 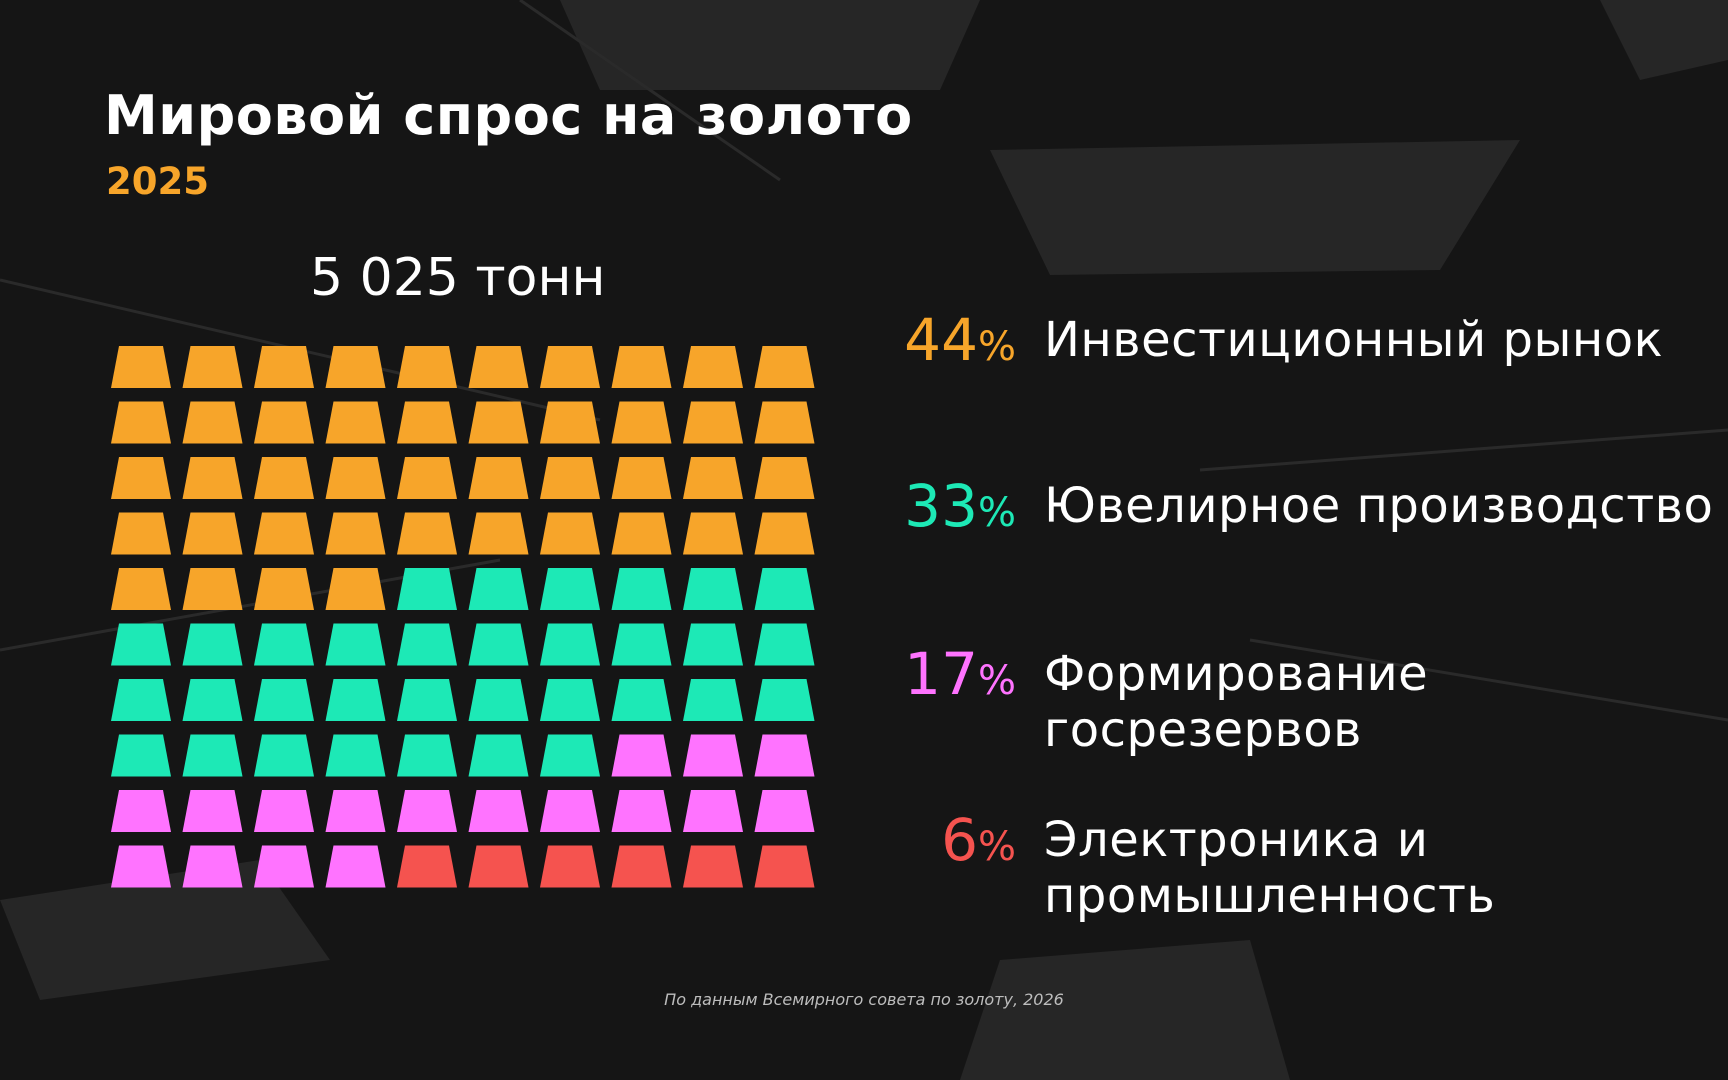 I want to click on legend-percent: 33%, so click(x=960, y=509).